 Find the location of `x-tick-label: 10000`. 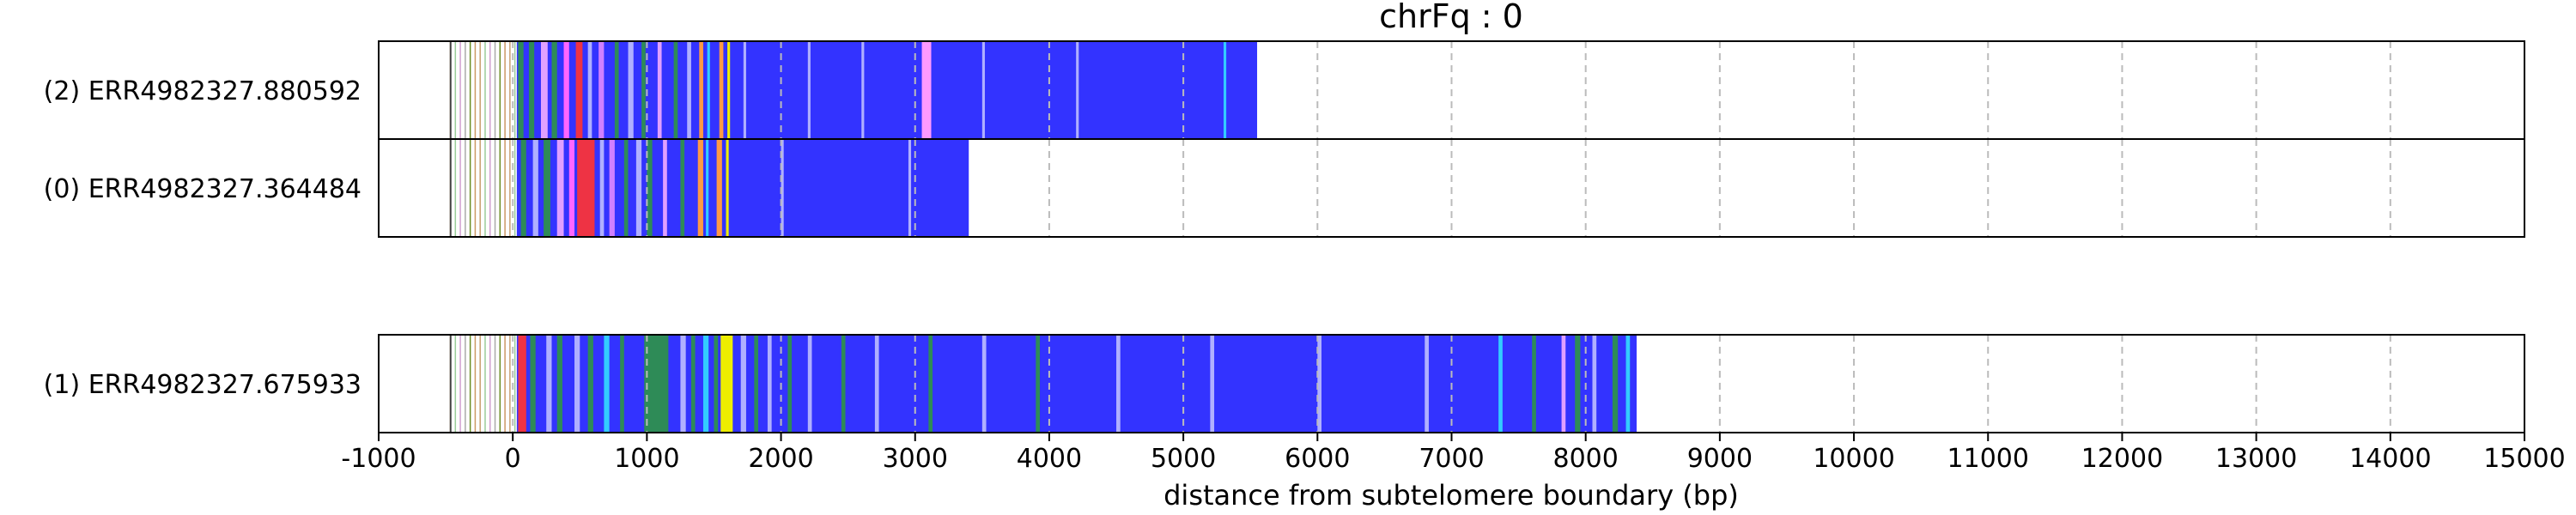

x-tick-label: 10000 is located at coordinates (1853, 459).